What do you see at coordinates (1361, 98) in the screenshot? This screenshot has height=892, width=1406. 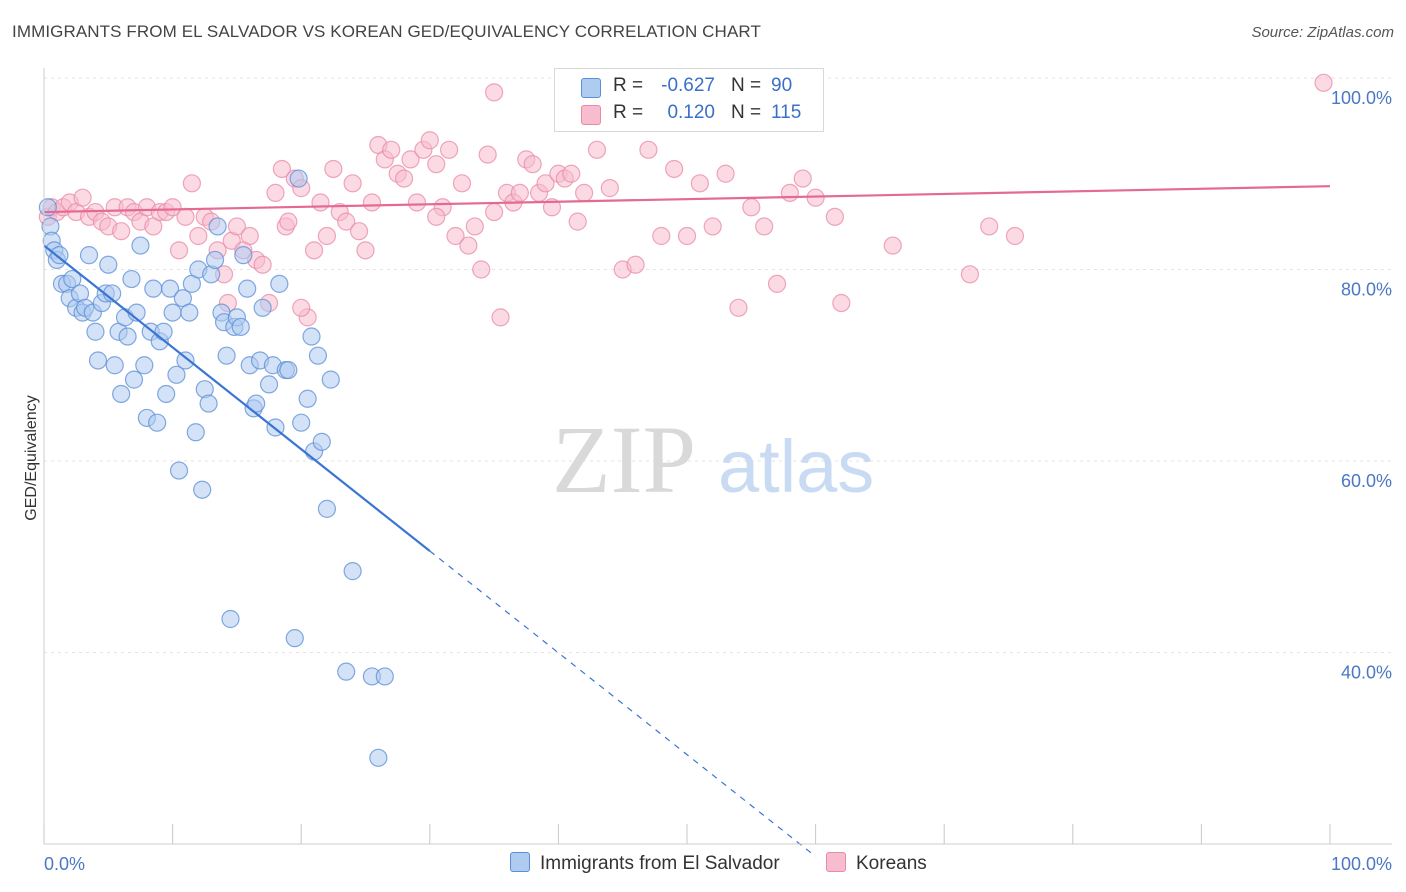 I see `y-tick-label: 100.0%` at bounding box center [1361, 98].